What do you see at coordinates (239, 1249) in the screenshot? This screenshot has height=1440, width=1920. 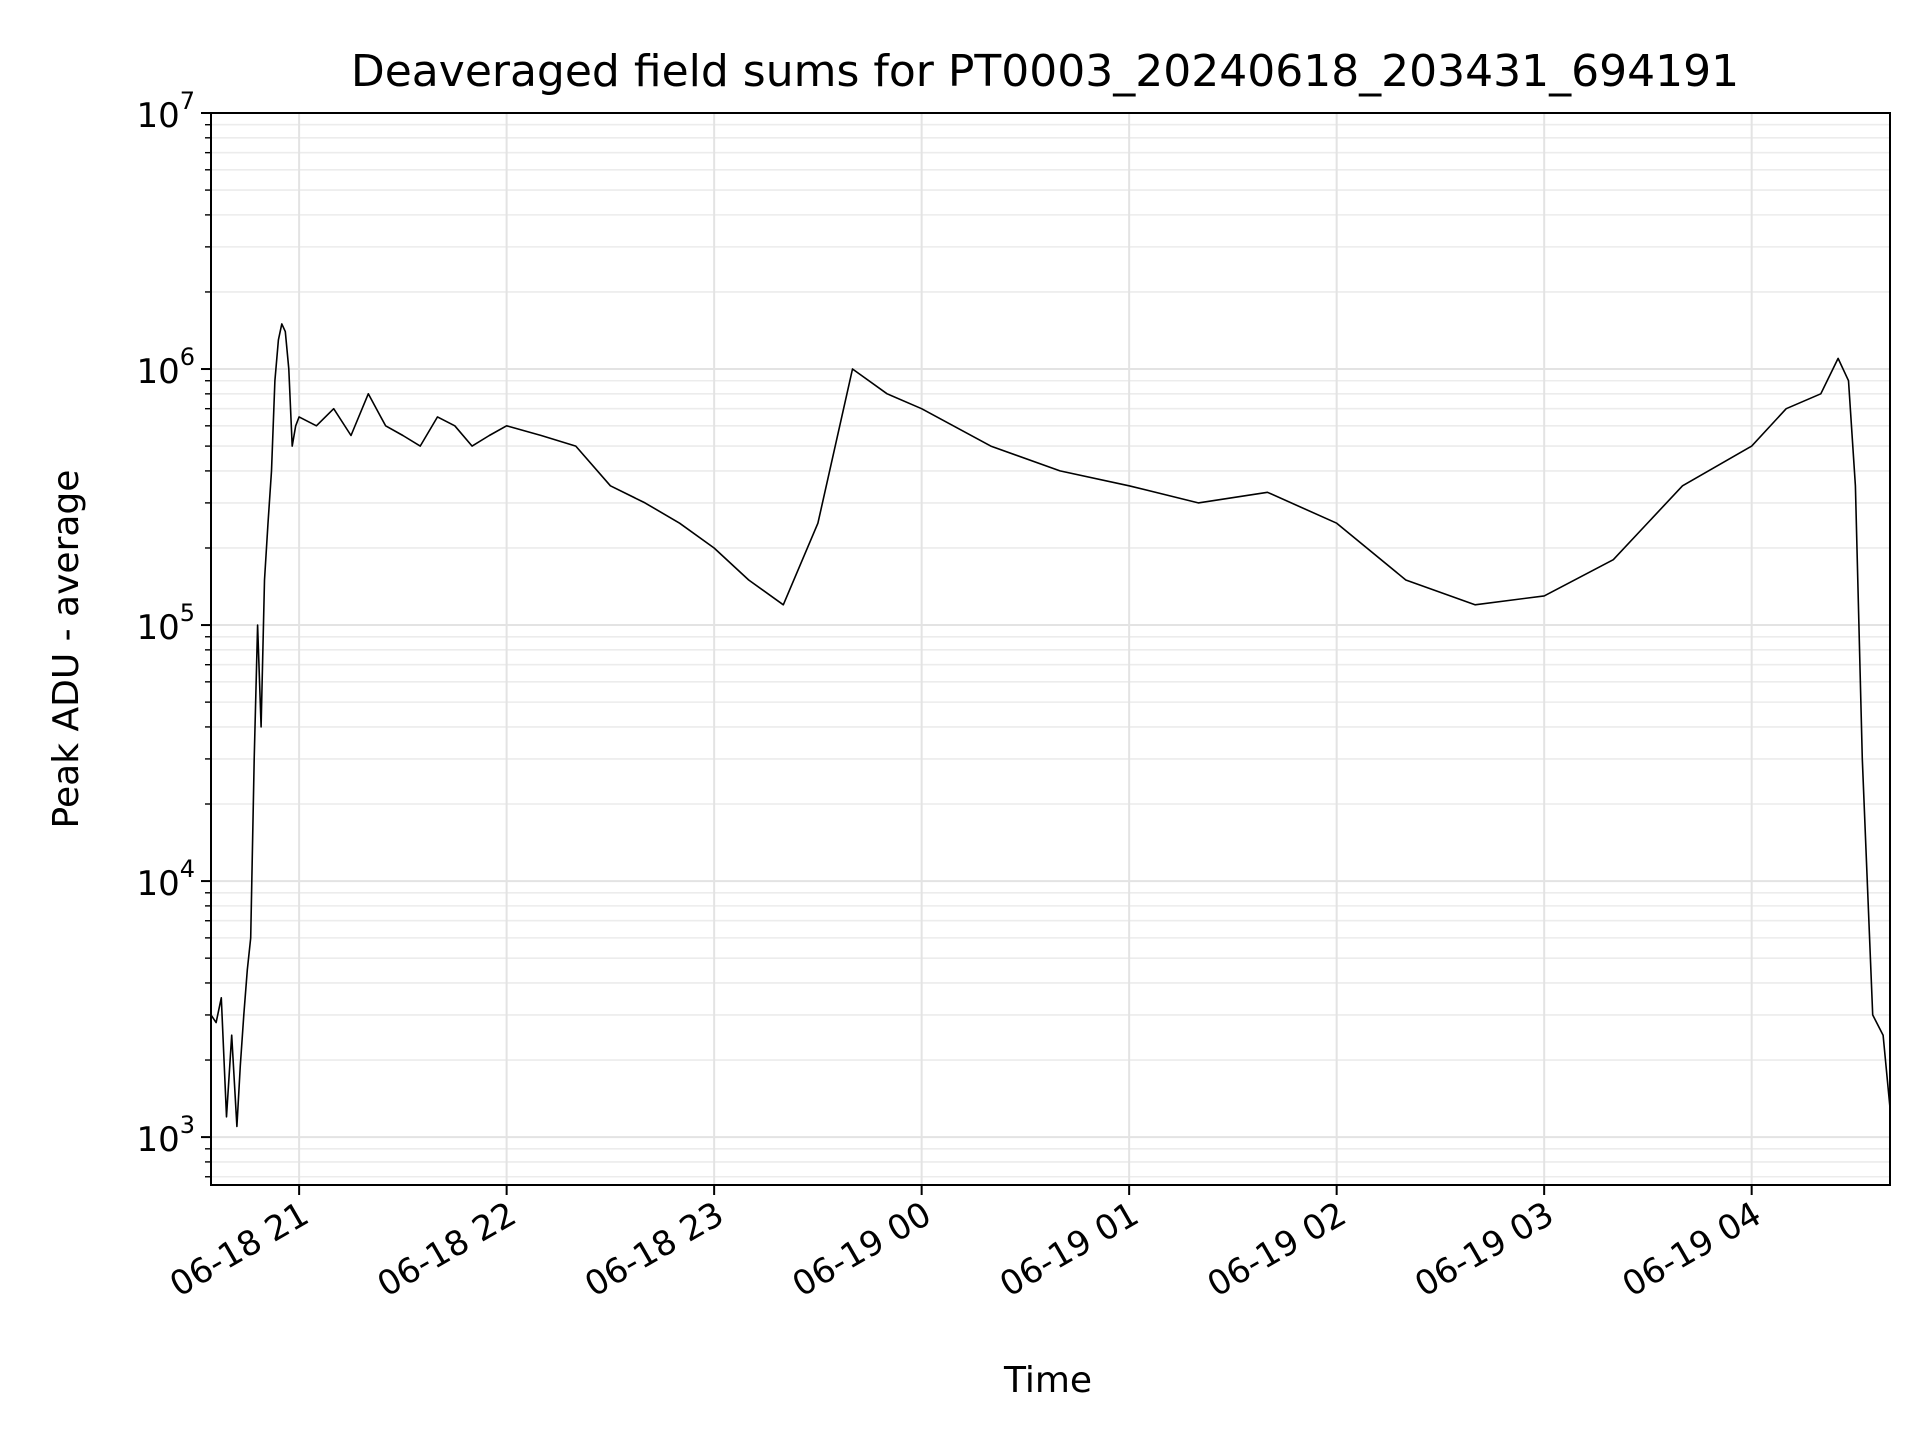 I see `x-tick-label: 06-18 21` at bounding box center [239, 1249].